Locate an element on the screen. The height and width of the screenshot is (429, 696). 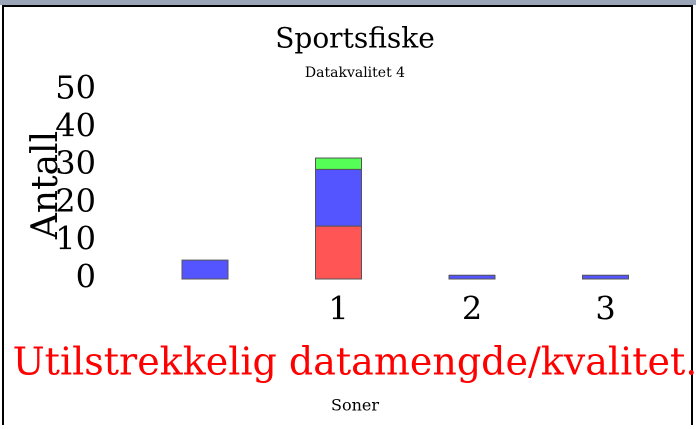
y-tick-label: 50 is located at coordinates (75, 88).